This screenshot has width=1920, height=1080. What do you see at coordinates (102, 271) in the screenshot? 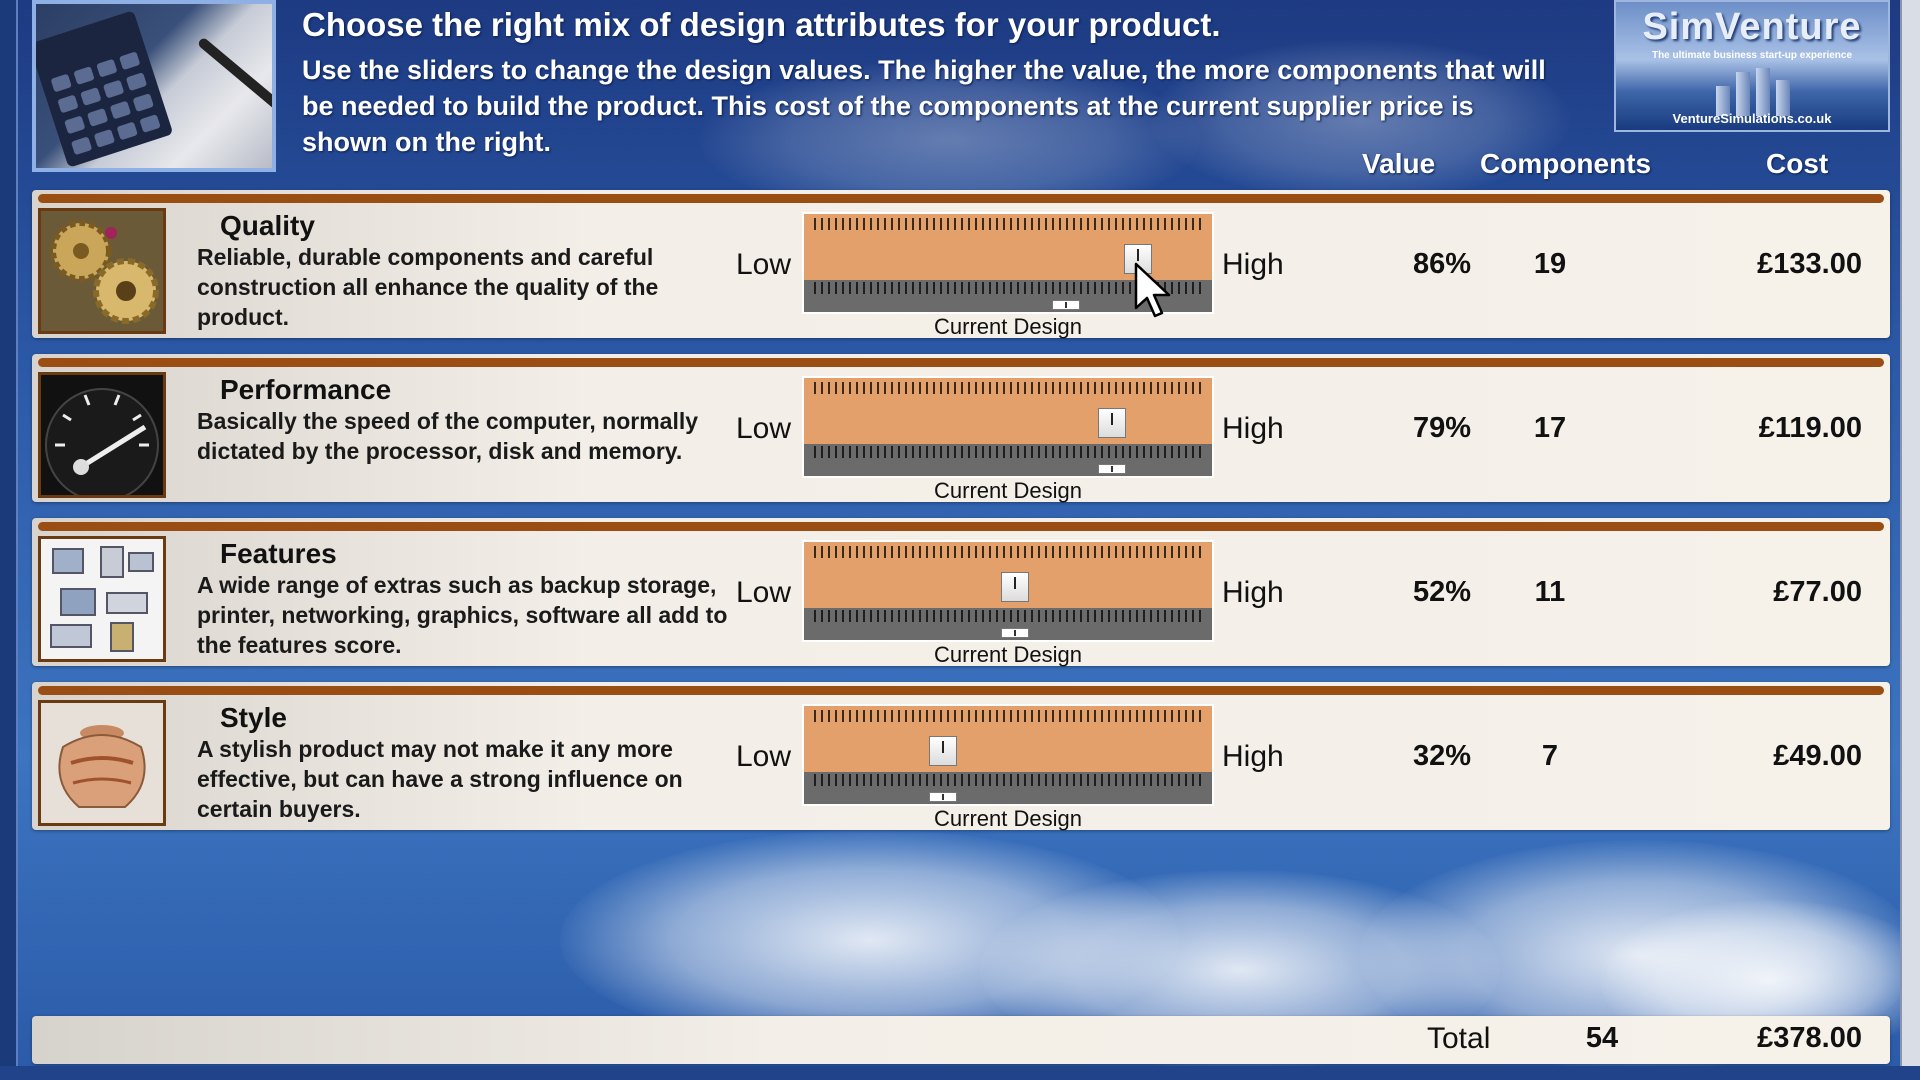
I see `clockwork-gears-icon` at bounding box center [102, 271].